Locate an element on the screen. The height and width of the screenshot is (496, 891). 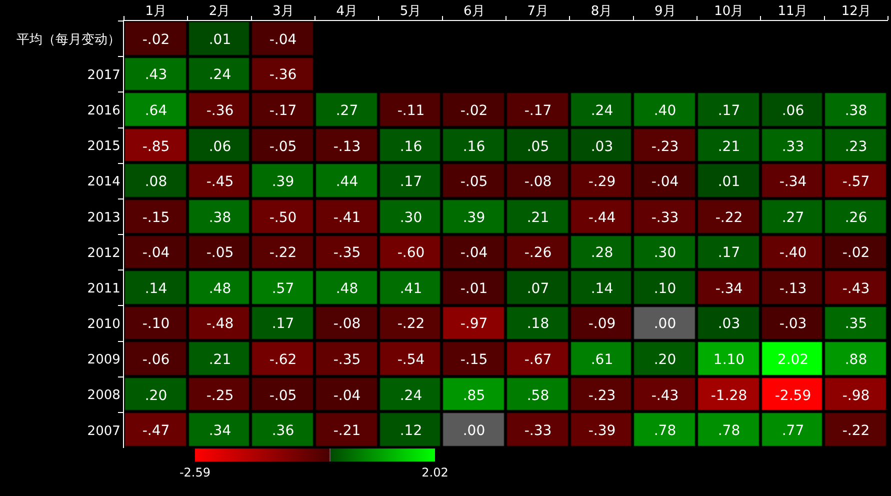
data-label: .64 is located at coordinates (156, 110).